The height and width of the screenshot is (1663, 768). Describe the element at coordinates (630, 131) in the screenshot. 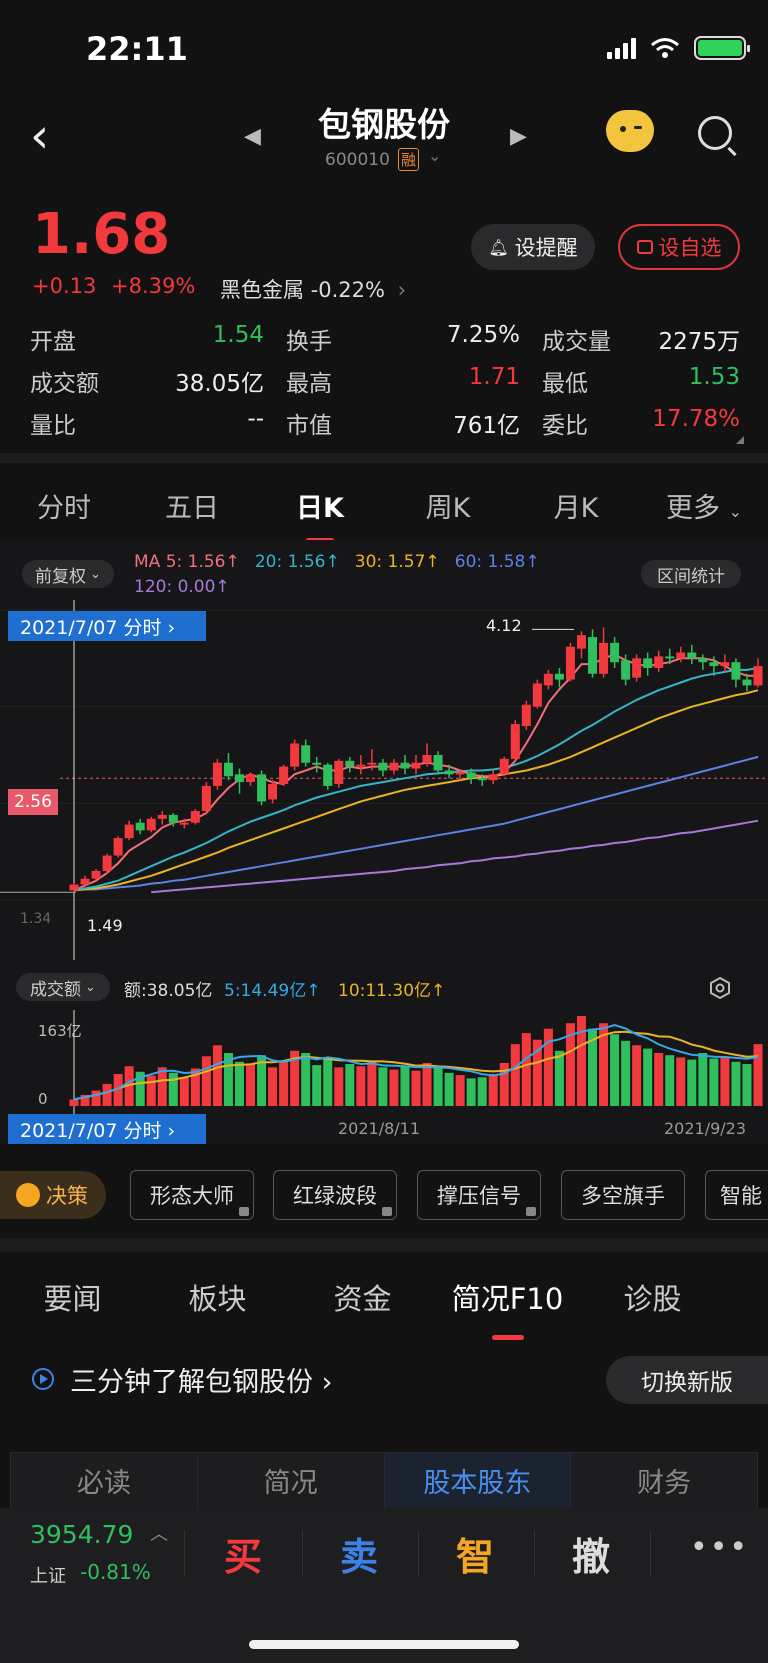

I see `mascot-icon` at that location.